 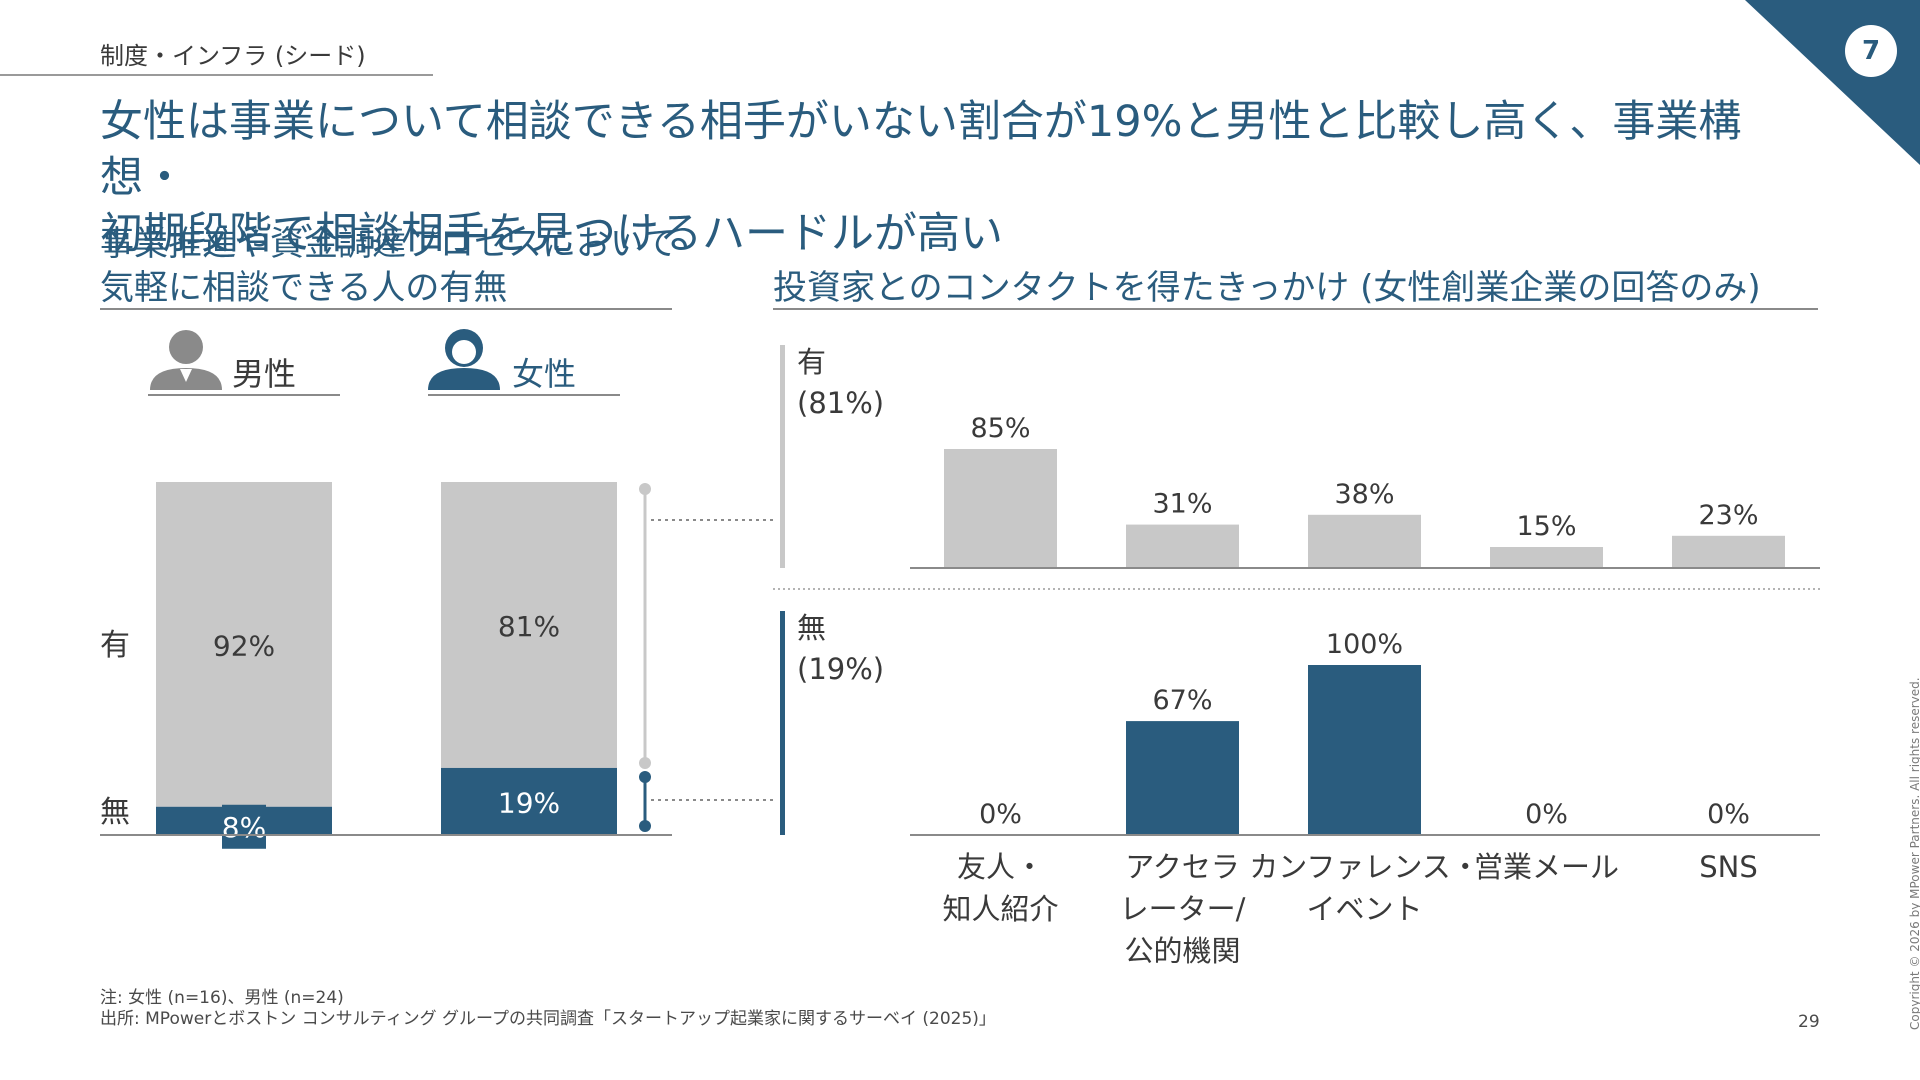 I want to click on left-section-title-line-2: 気軽に相談できる人の有無, so click(x=304, y=288).